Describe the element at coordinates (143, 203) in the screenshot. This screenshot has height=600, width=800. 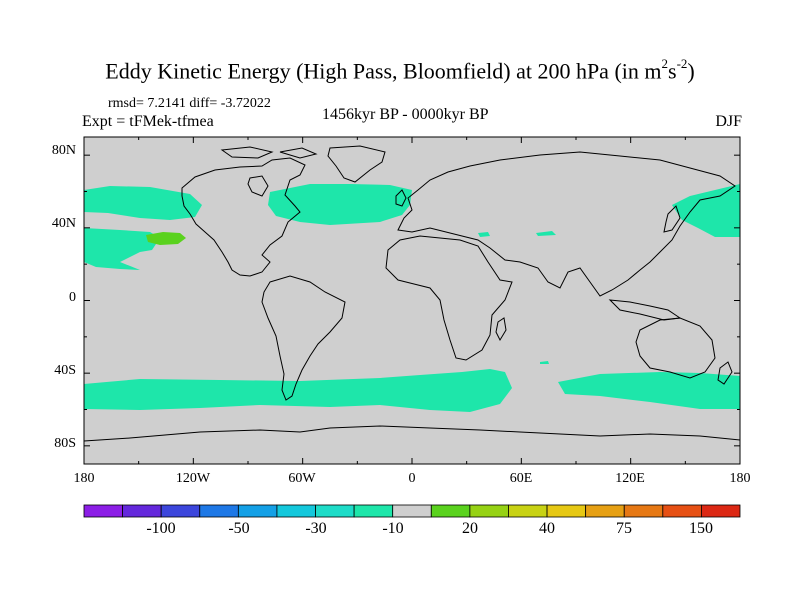
I see `north-pacific-east-band` at that location.